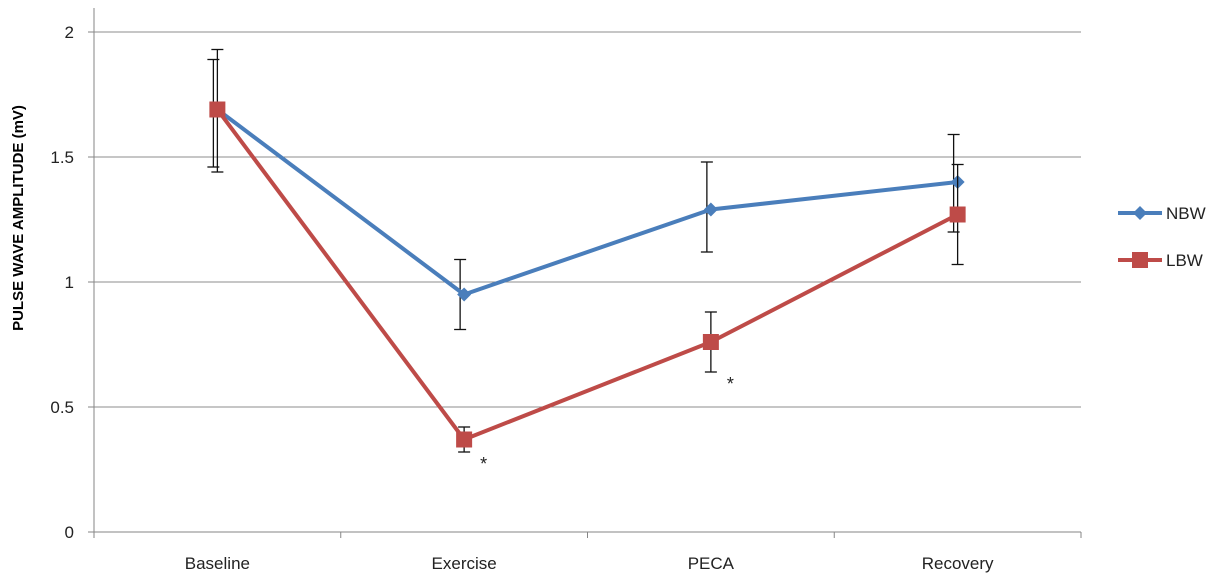  I want to click on y-tick-label: 1.5, so click(62, 157).